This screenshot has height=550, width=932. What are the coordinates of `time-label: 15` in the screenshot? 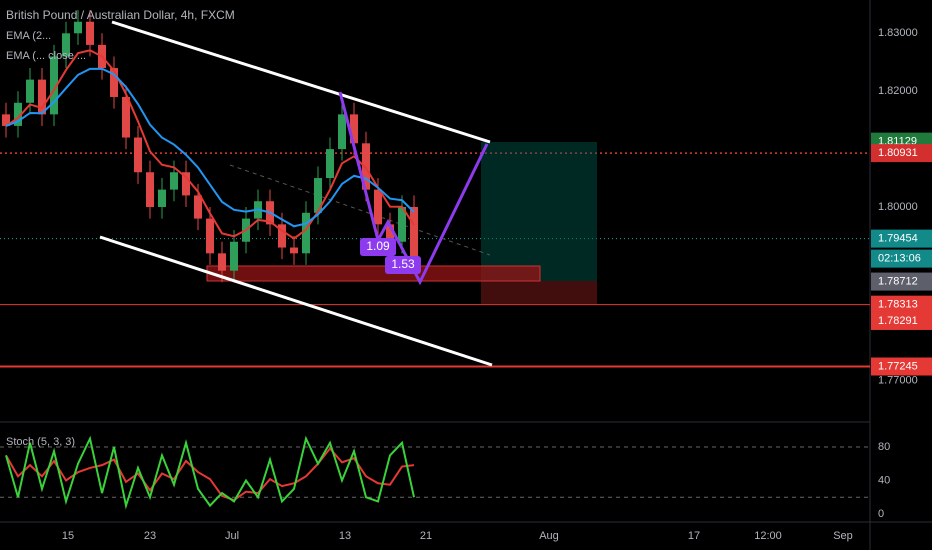 It's located at (68, 536).